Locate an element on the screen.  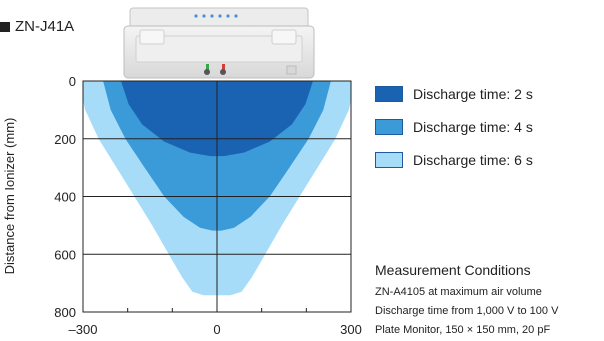
y-tick-label: 400 is located at coordinates (65, 197).